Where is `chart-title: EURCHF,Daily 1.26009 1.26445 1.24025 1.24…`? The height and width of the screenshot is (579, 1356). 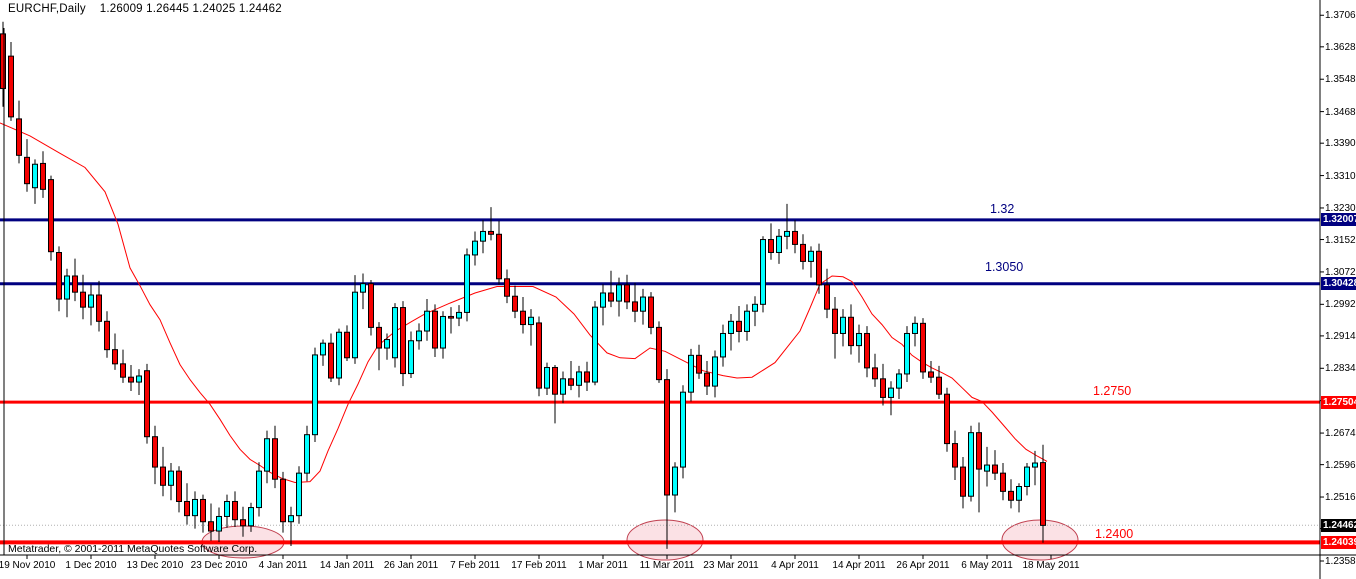 chart-title: EURCHF,Daily 1.26009 1.26445 1.24025 1.24… is located at coordinates (145, 9).